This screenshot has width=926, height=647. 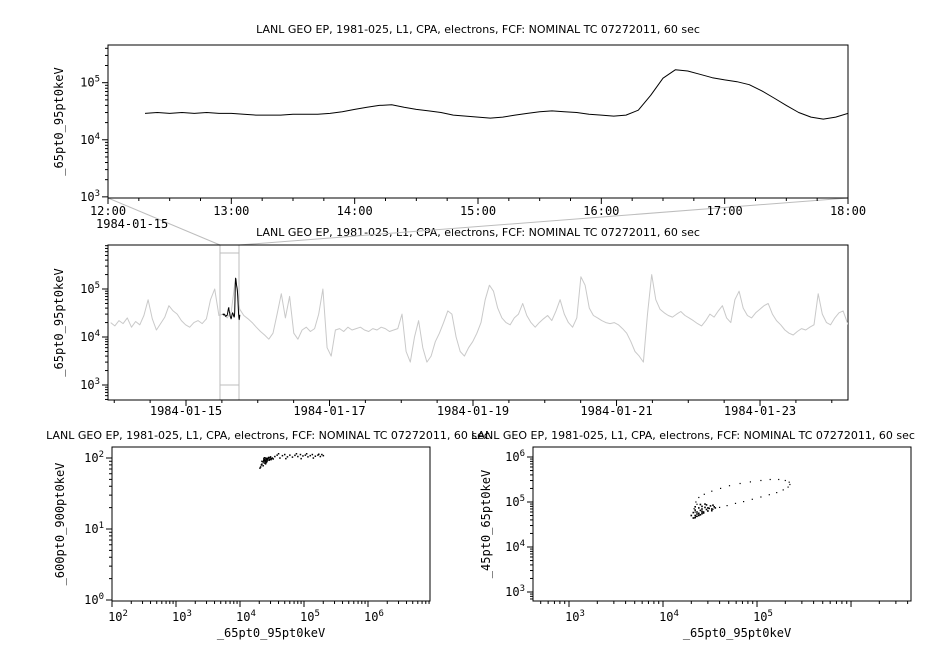 What do you see at coordinates (760, 411) in the screenshot?
I see `x-tick-label: 1984-01-23` at bounding box center [760, 411].